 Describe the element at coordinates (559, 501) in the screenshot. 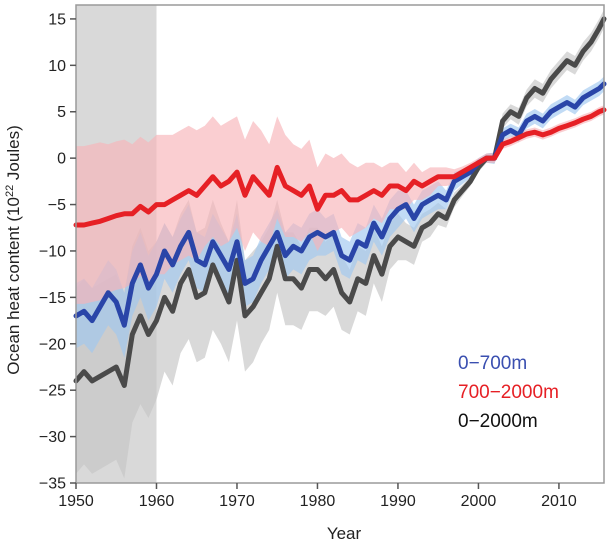

I see `x-tick-label: 2010` at that location.